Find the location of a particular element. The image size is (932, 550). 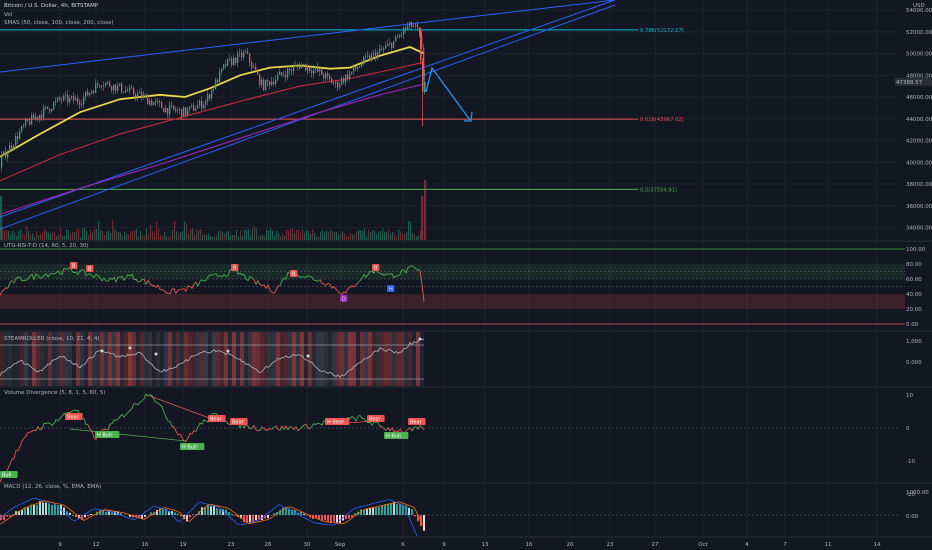

macd-histogram is located at coordinates (450, 517).